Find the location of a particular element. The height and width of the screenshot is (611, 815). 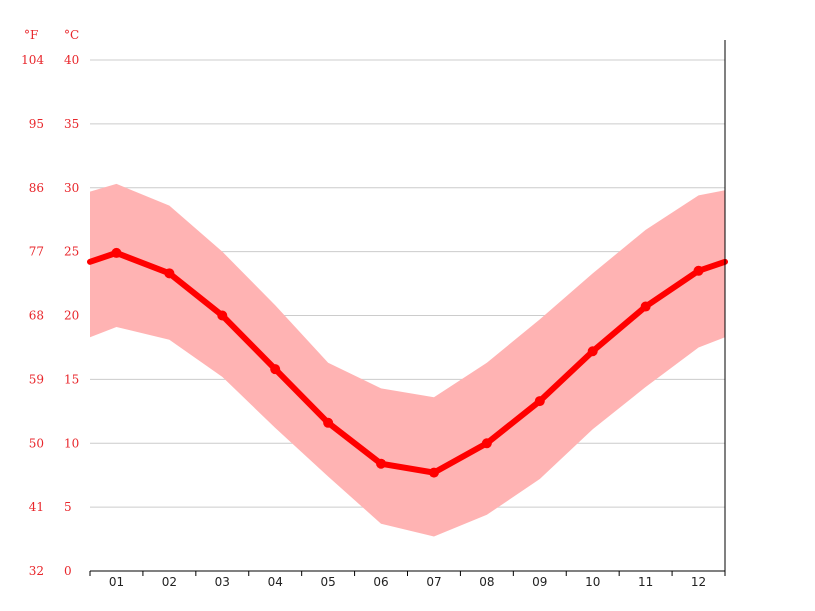

x-tick-label: 01 is located at coordinates (116, 582).